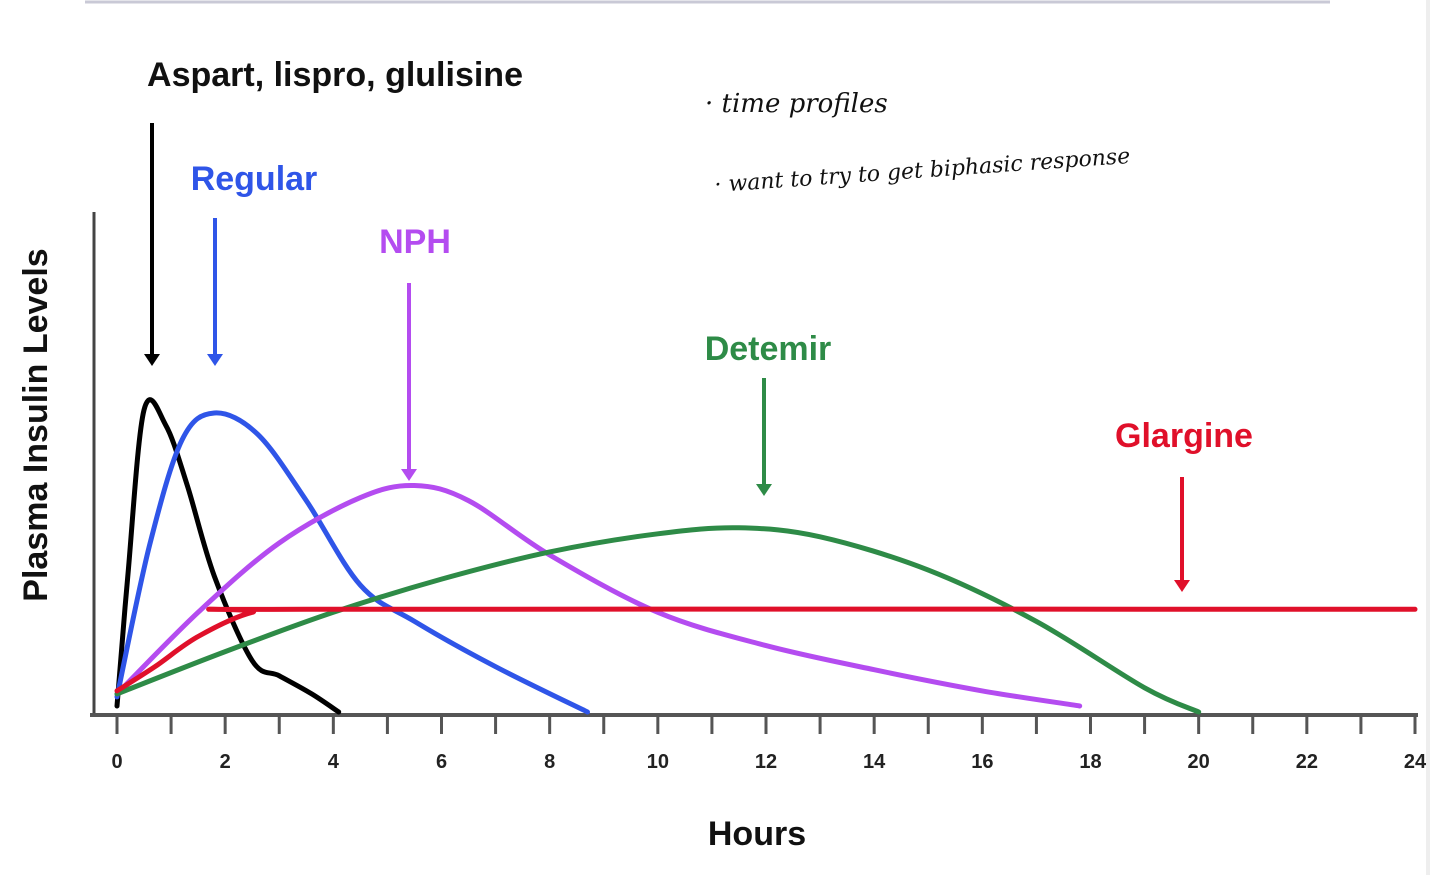 This screenshot has width=1440, height=875. What do you see at coordinates (152, 244) in the screenshot?
I see `rapid-arrow` at bounding box center [152, 244].